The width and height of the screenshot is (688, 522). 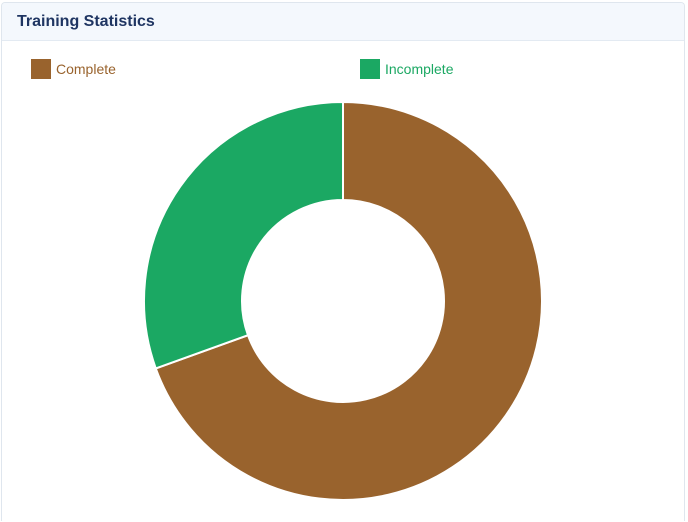 I want to click on legend-label-incomplete: Incomplete, so click(x=419, y=69).